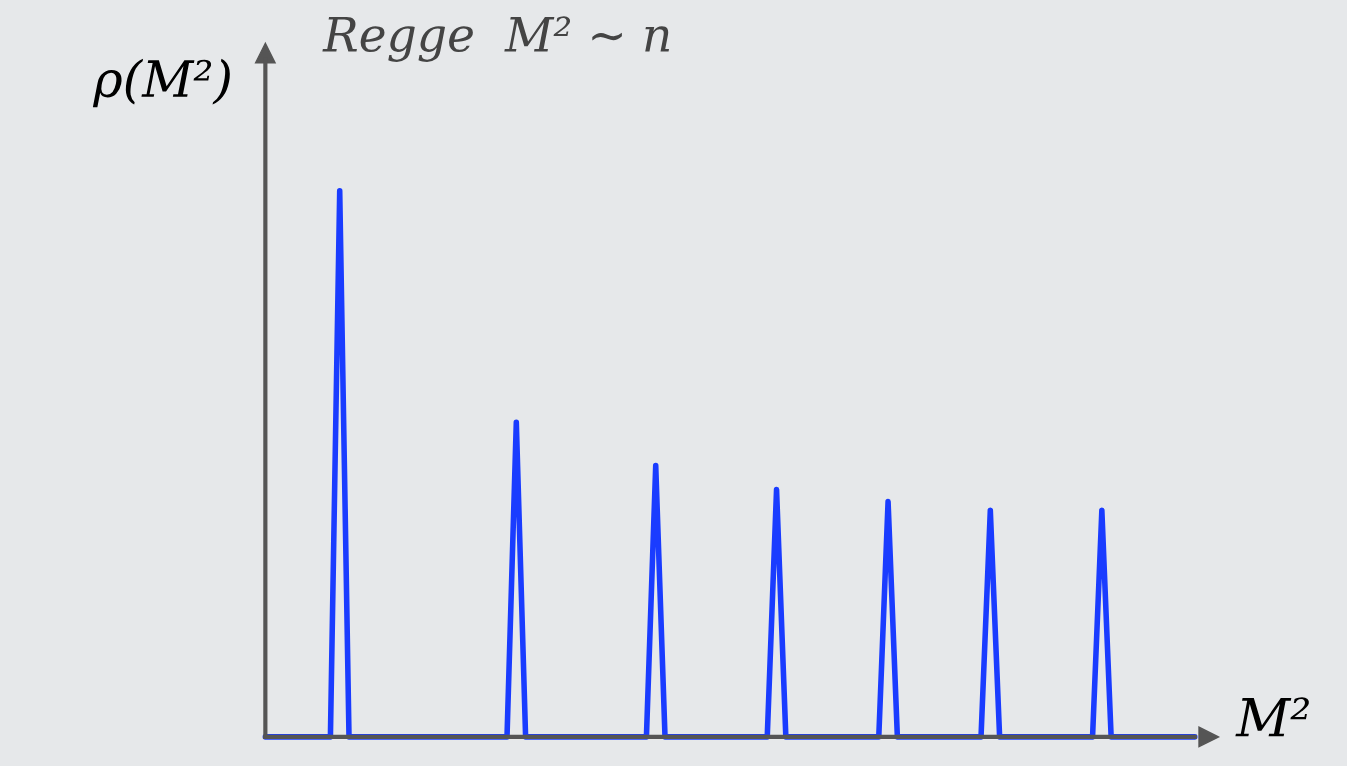 The height and width of the screenshot is (766, 1347). I want to click on chart-title: Regge M² ∼ n, so click(496, 39).